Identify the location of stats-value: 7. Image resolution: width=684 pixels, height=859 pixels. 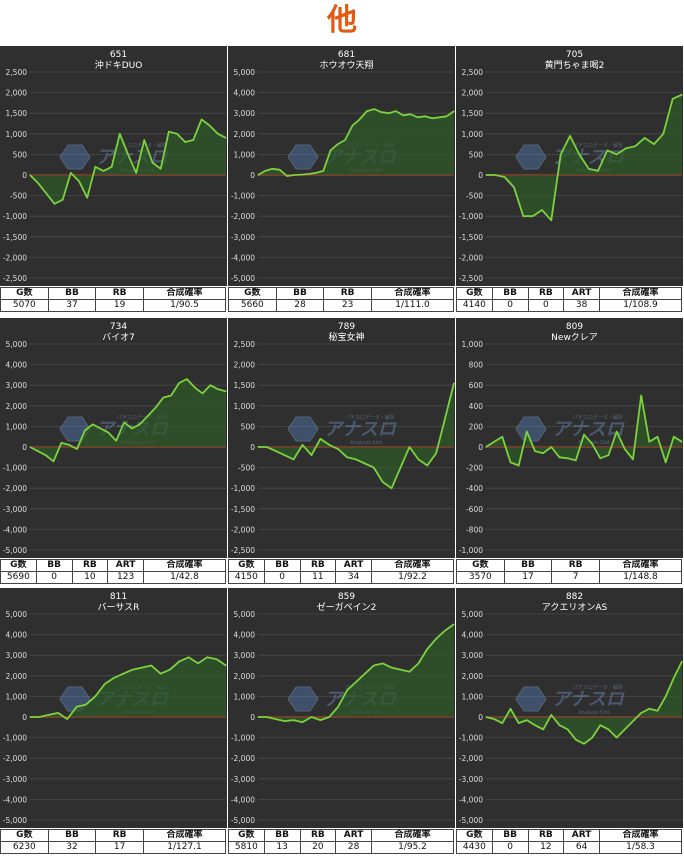
(575, 577).